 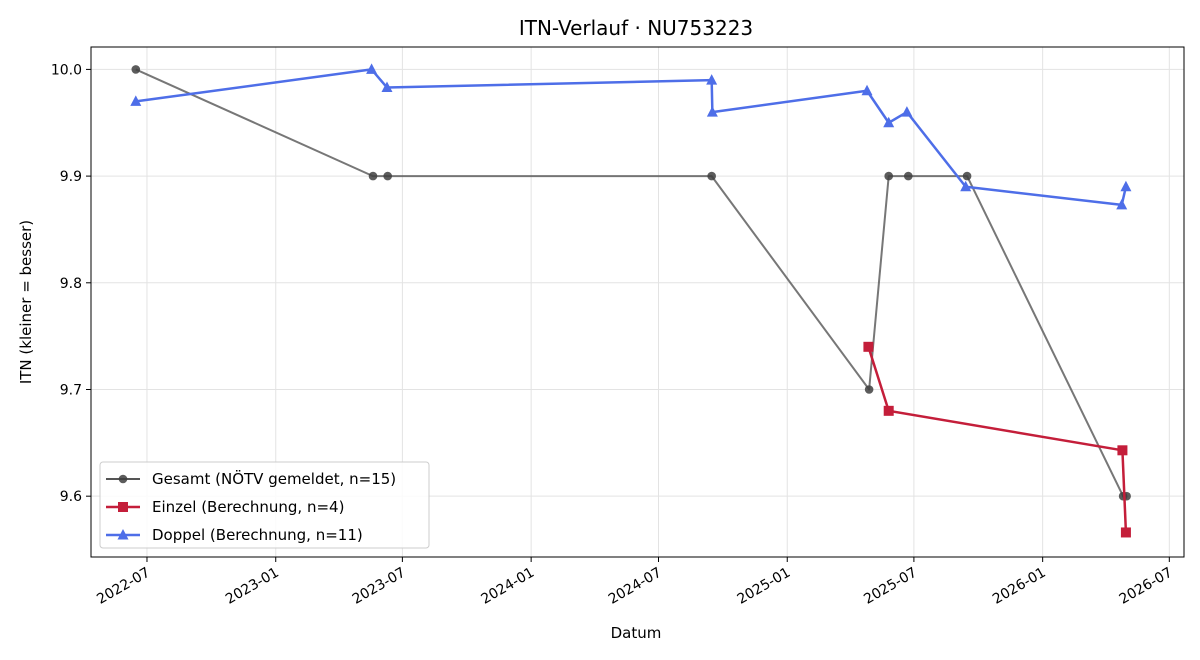 What do you see at coordinates (71, 177) in the screenshot?
I see `y-tick-label: 9.9` at bounding box center [71, 177].